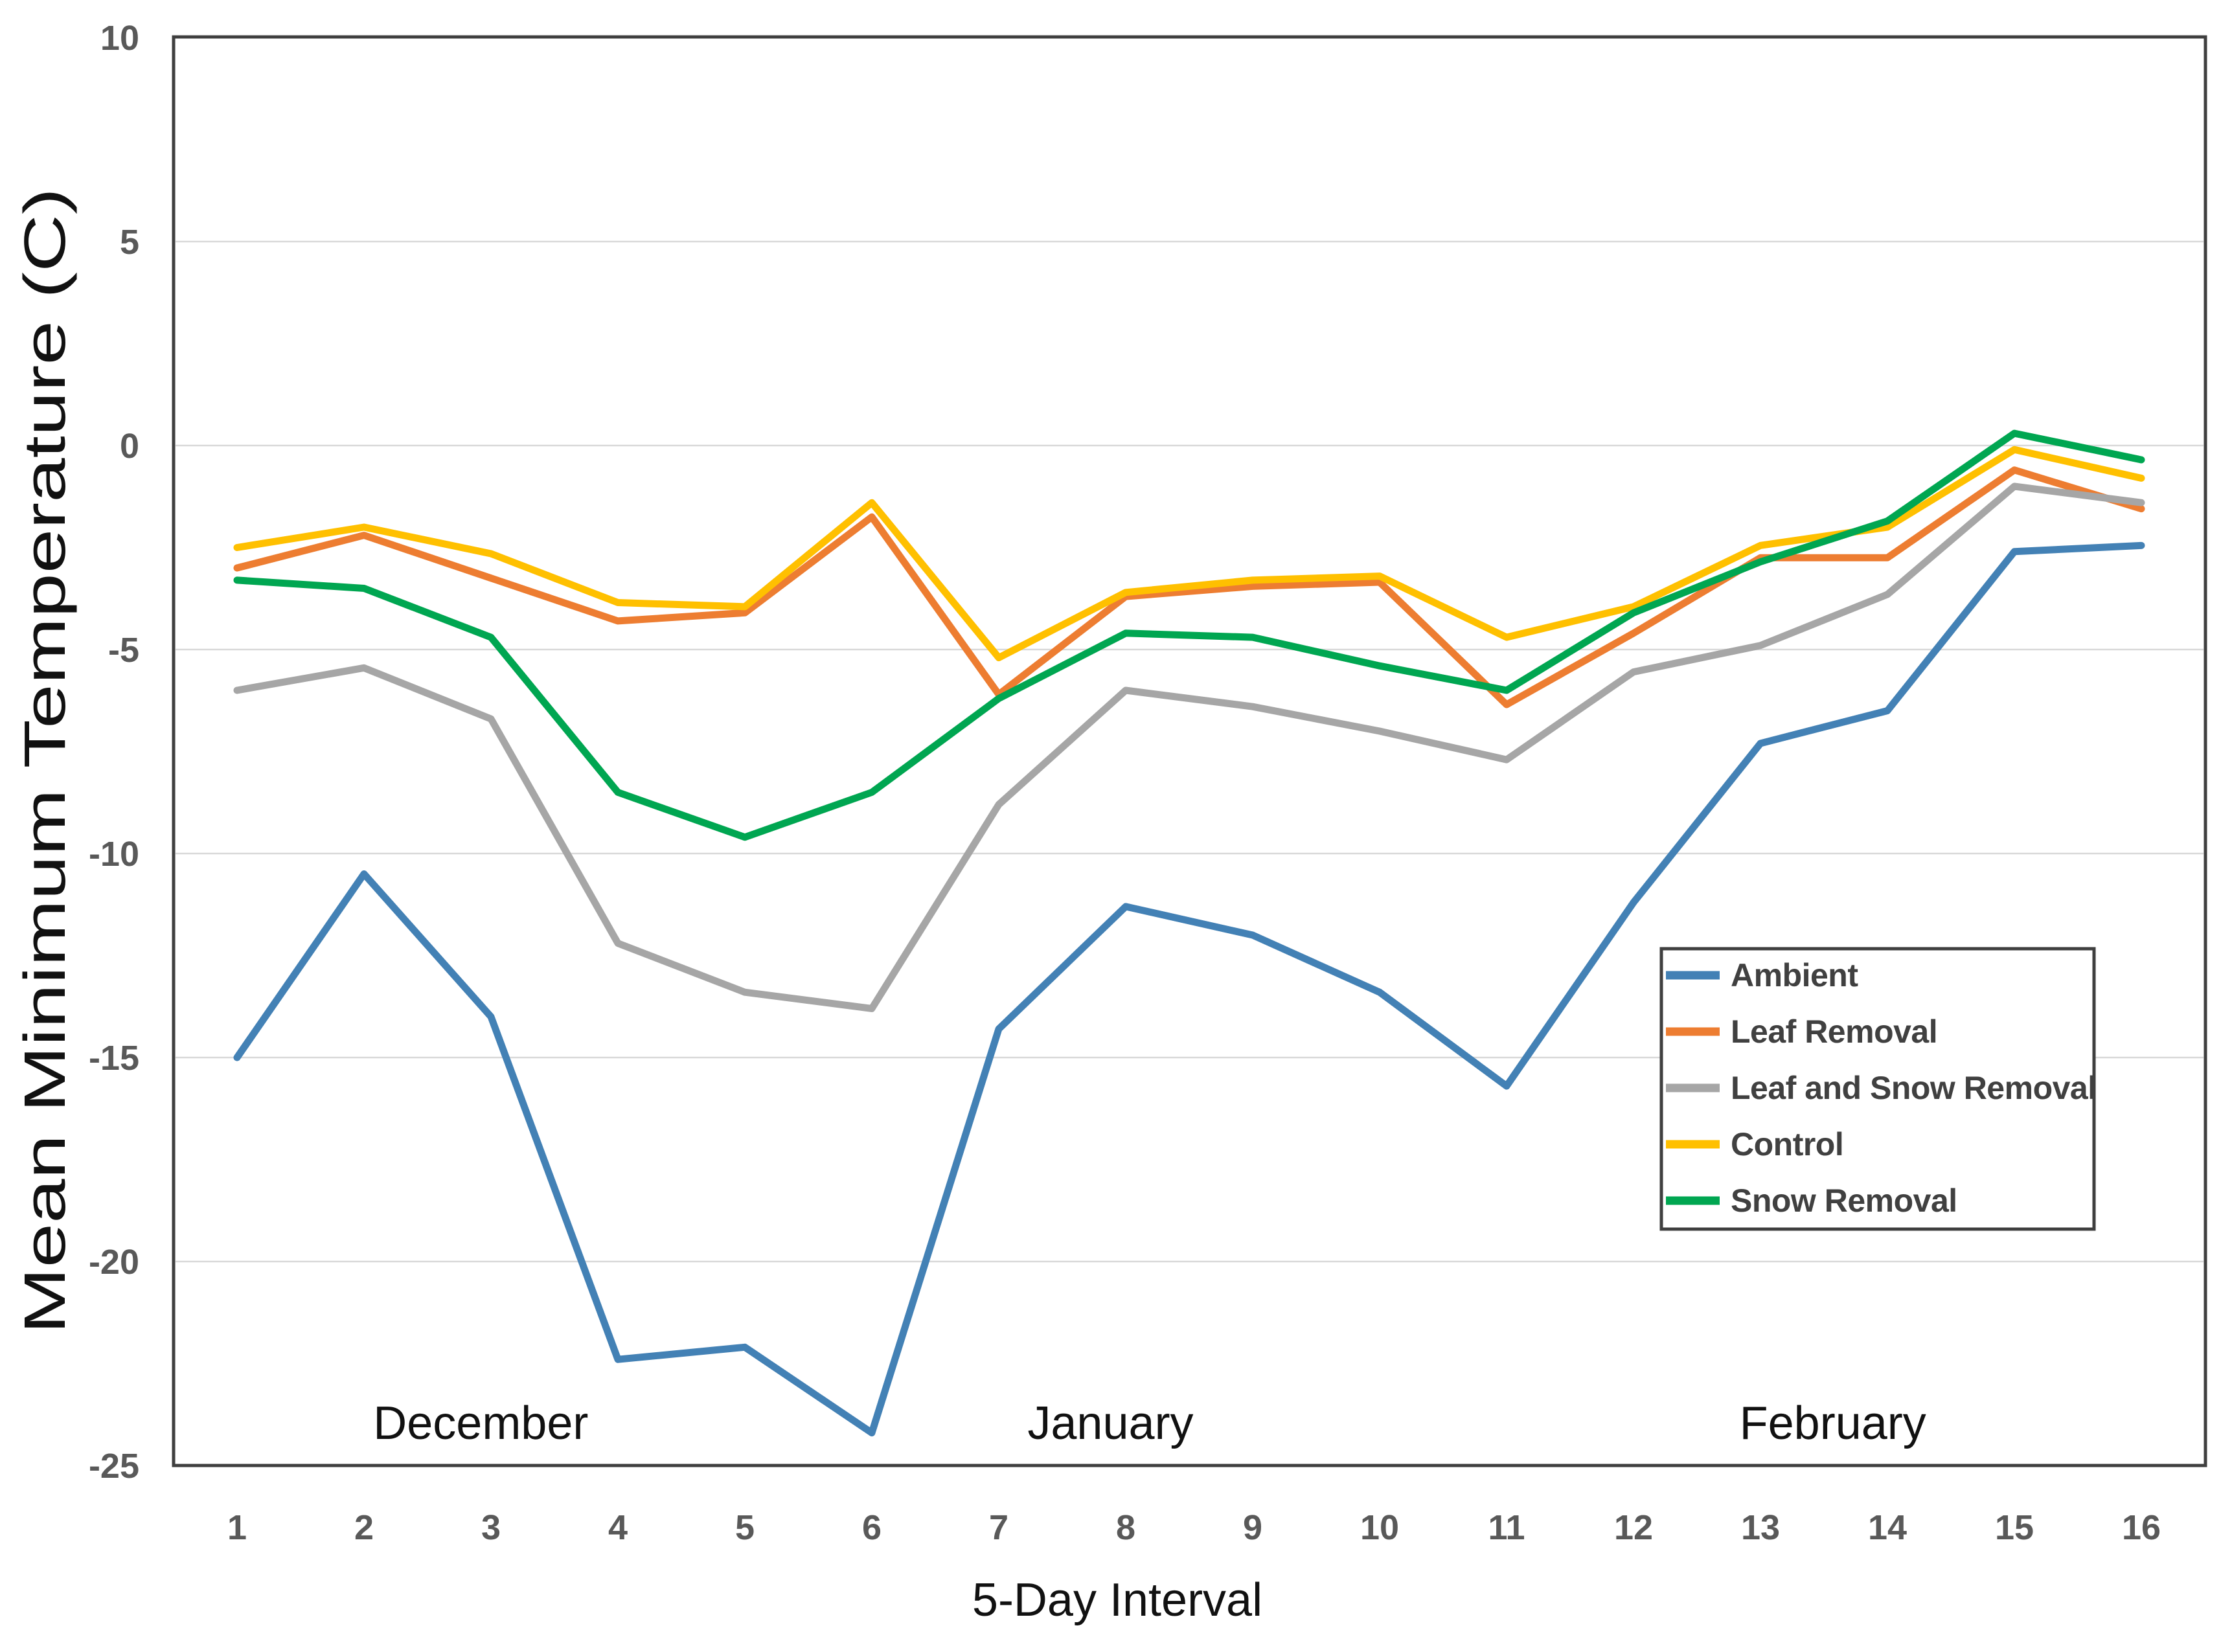 The image size is (2232, 1652). I want to click on x-tick-label: 16, so click(2142, 1528).